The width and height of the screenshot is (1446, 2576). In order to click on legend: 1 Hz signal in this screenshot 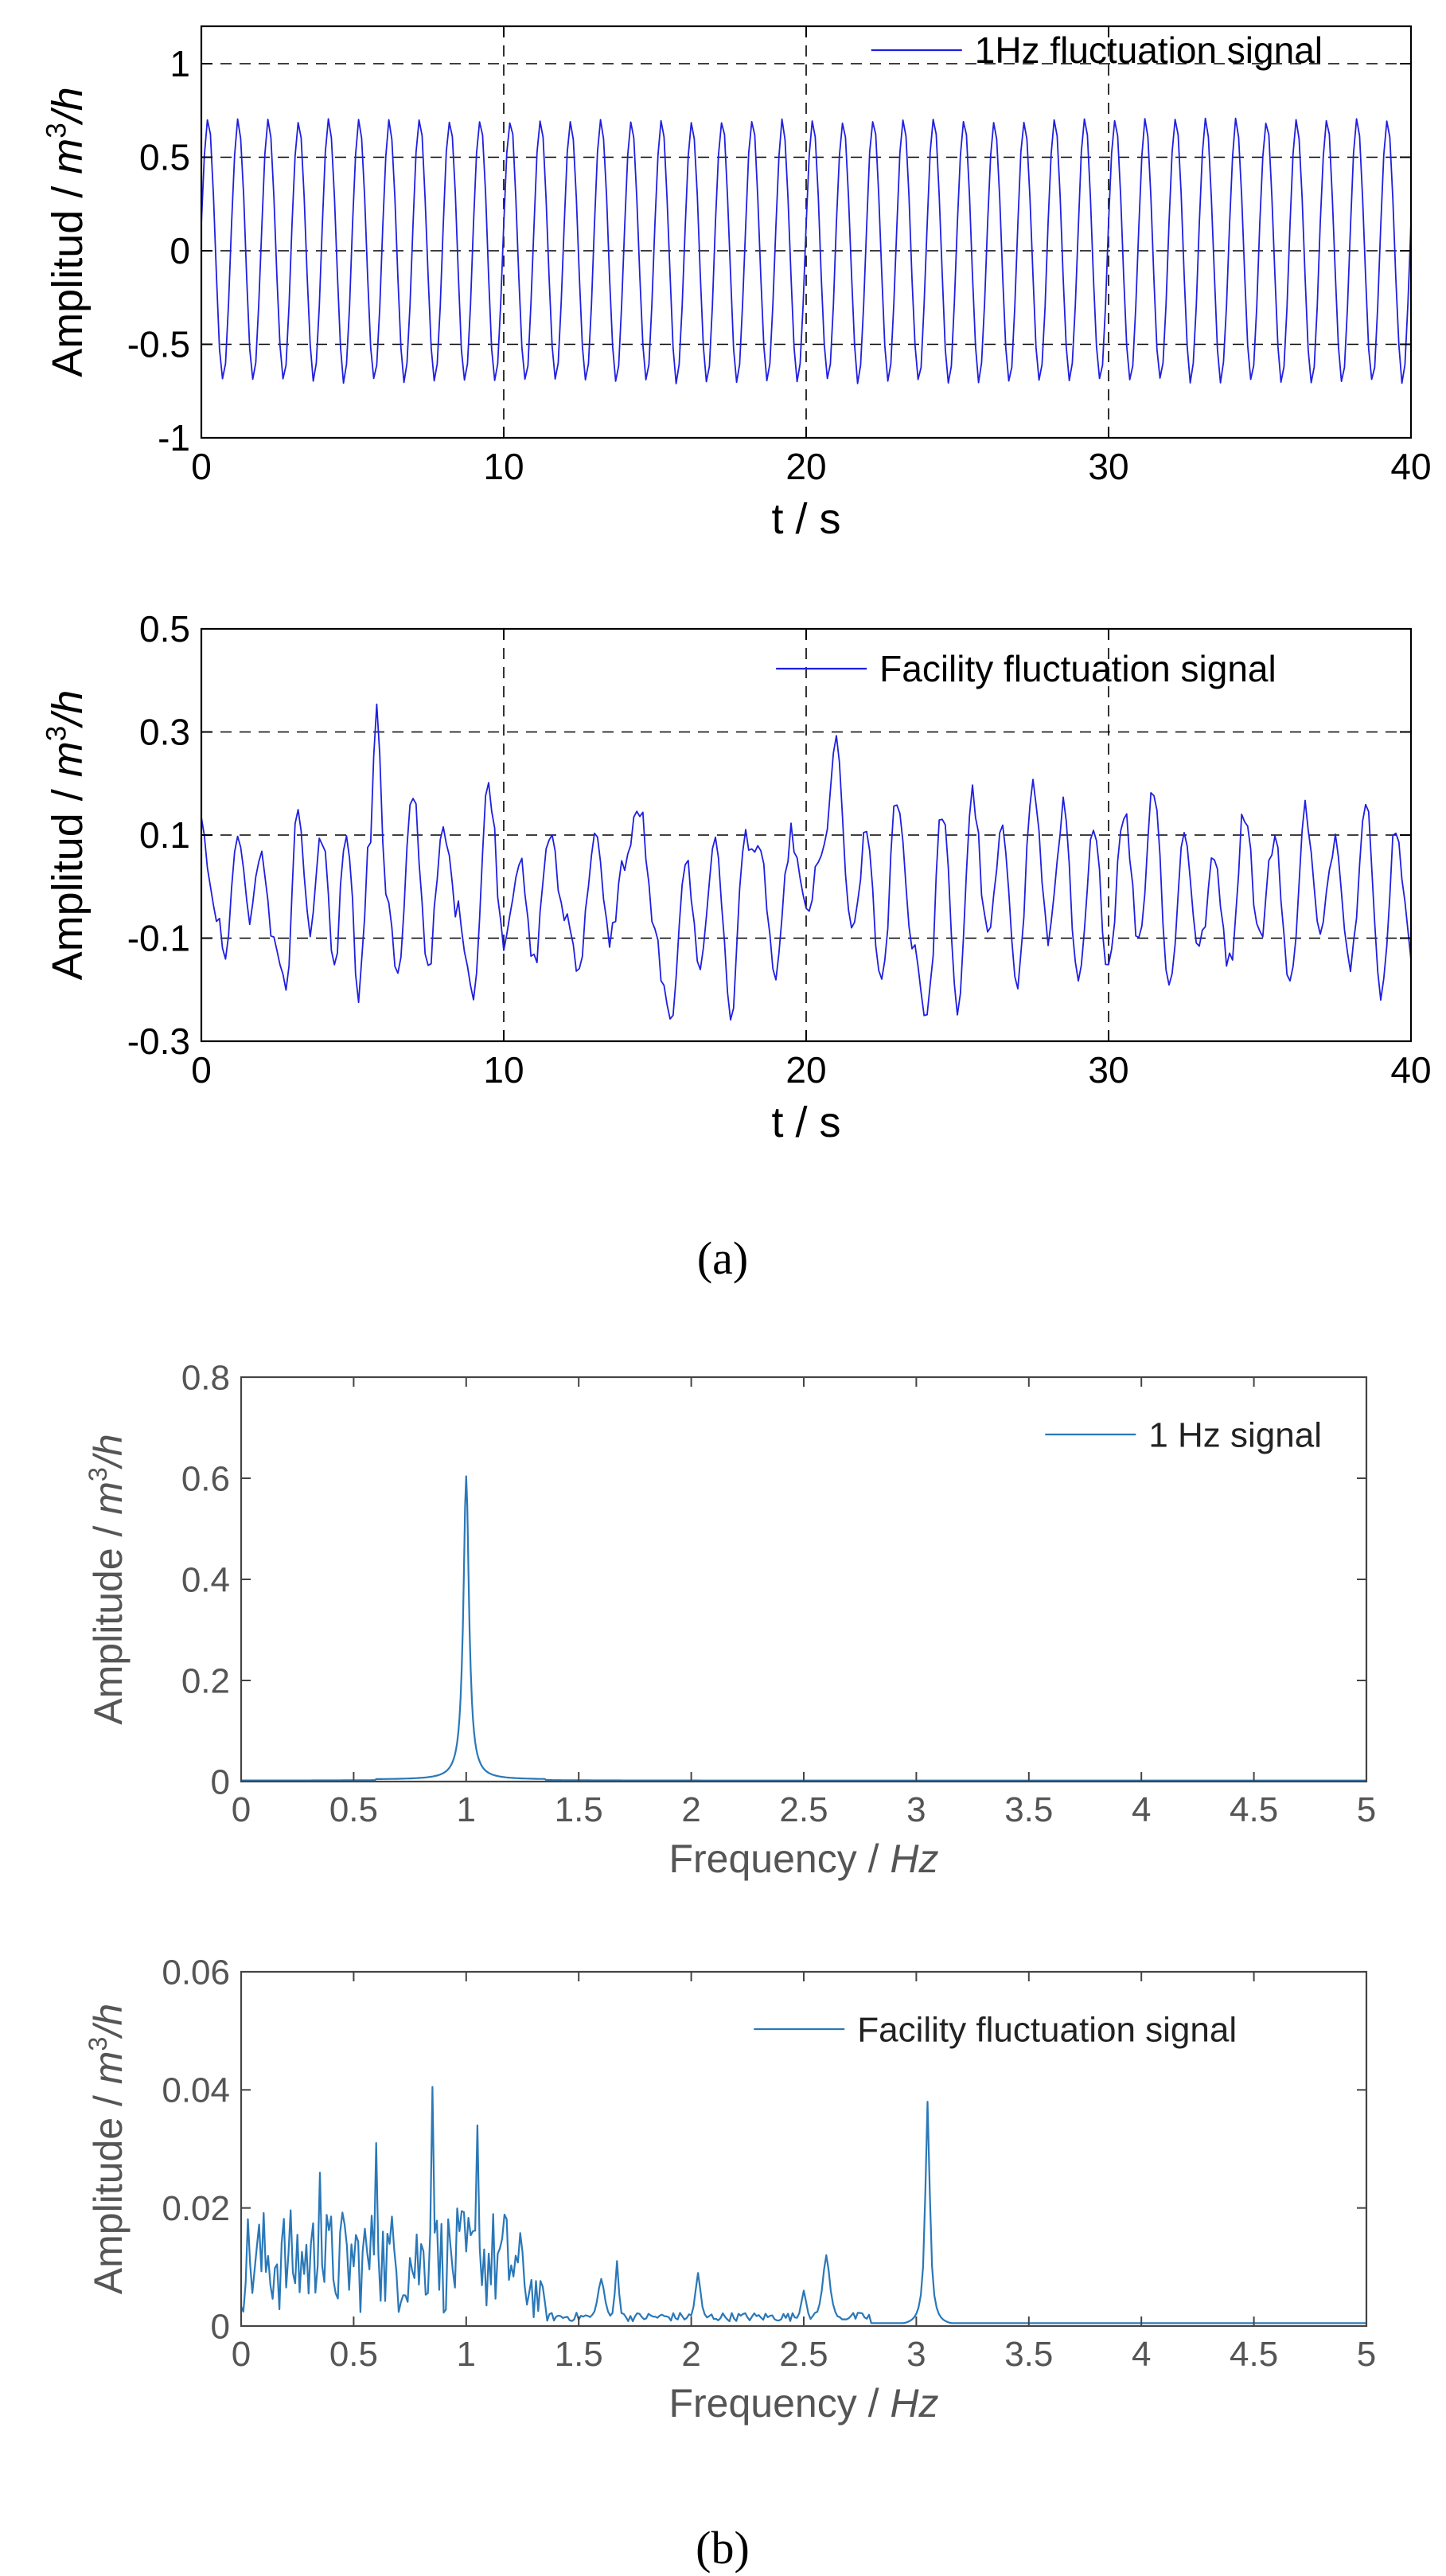, I will do `click(1183, 1434)`.